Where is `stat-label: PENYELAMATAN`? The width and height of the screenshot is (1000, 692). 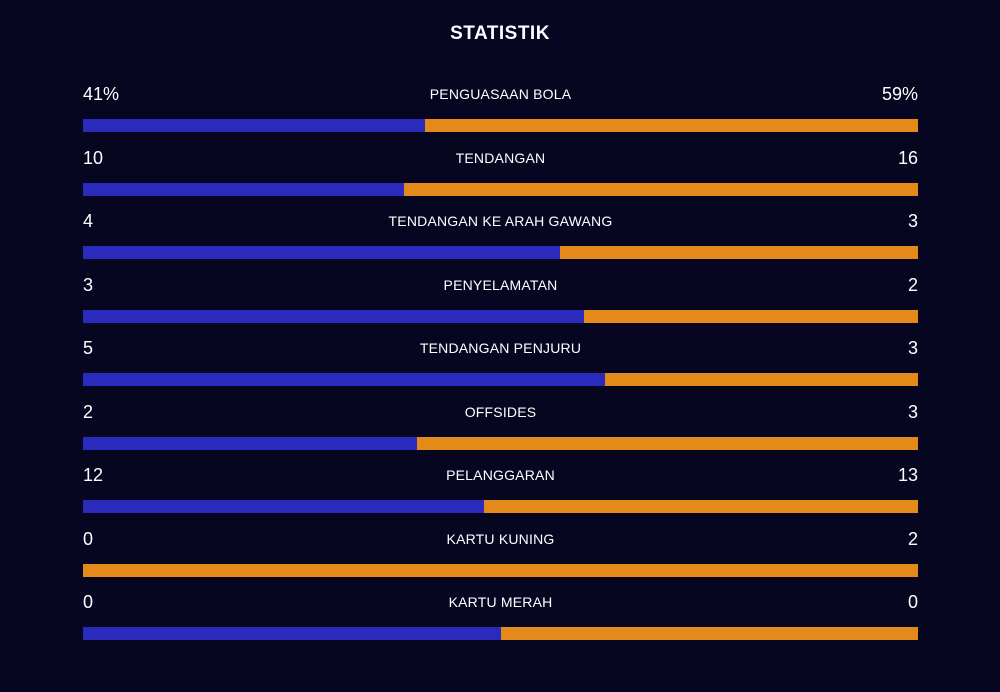
stat-label: PENYELAMATAN is located at coordinates (500, 284).